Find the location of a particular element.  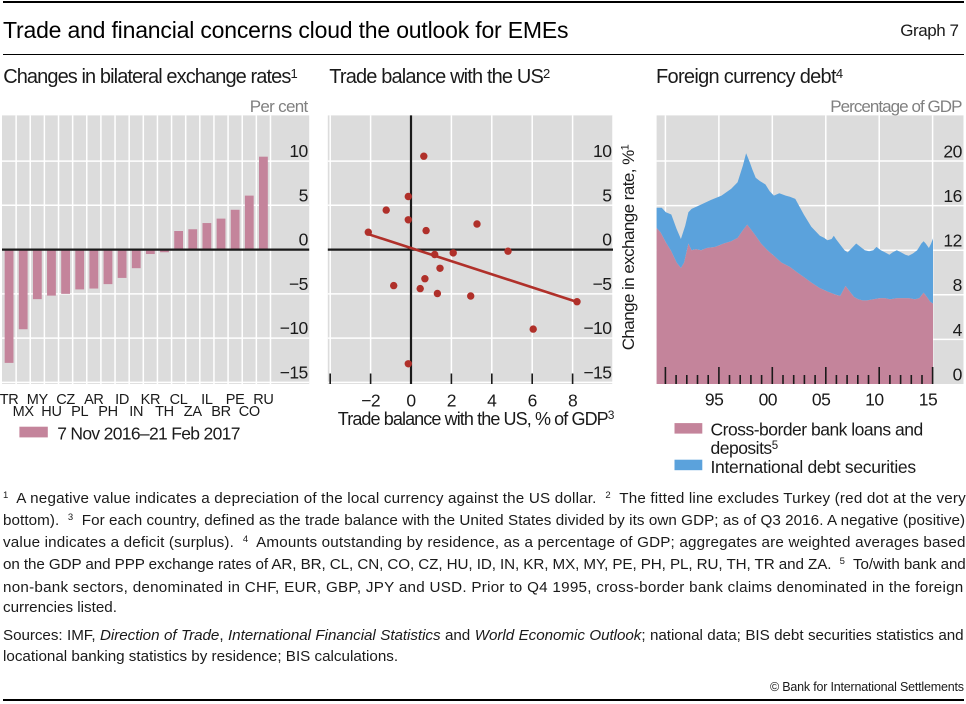

svg-text: TH is located at coordinates (164, 412).